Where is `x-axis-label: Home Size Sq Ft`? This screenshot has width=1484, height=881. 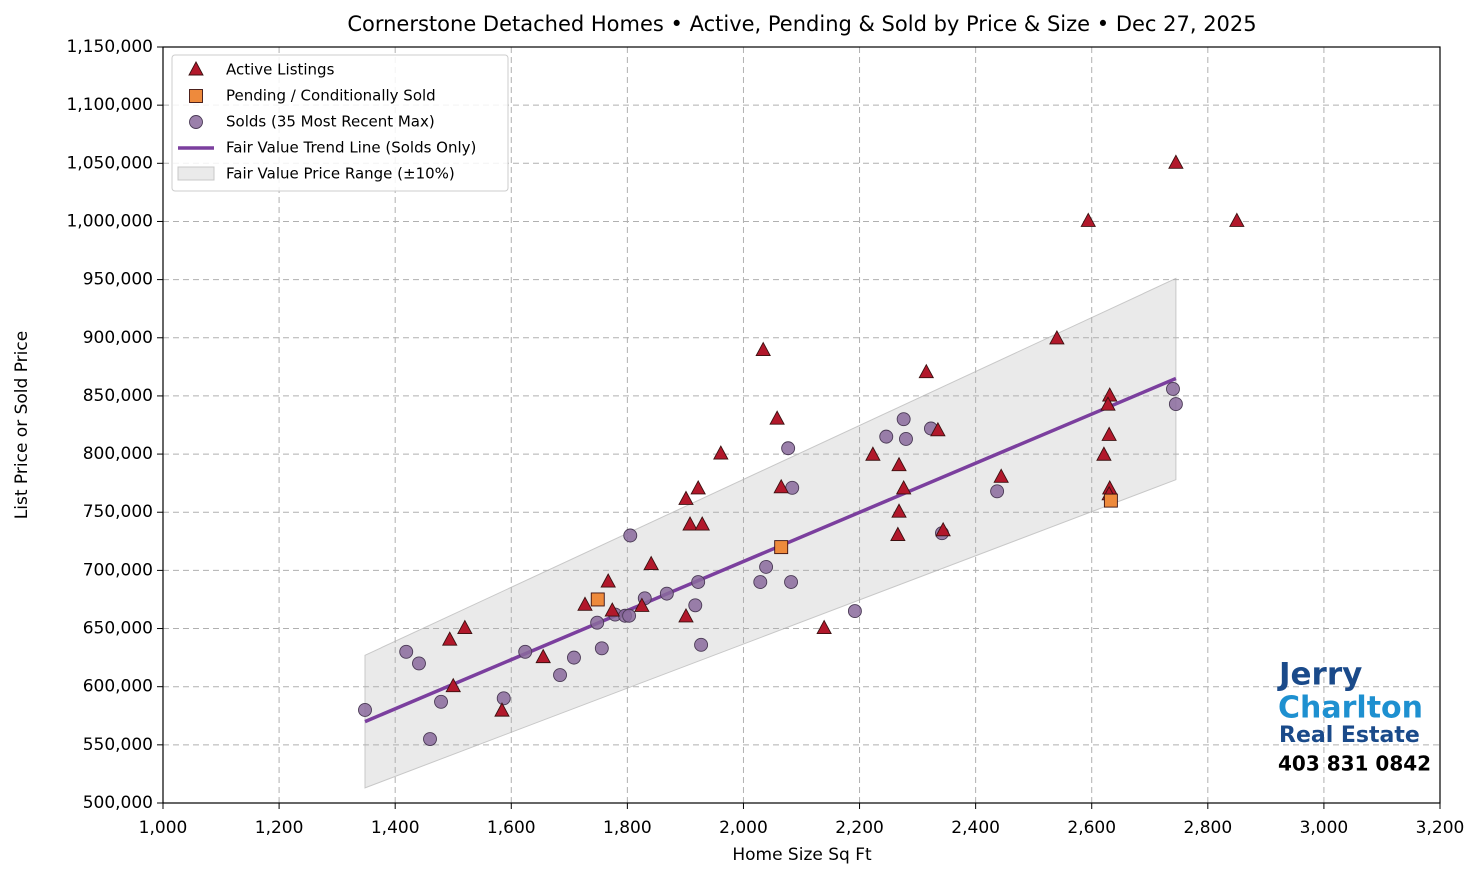
x-axis-label: Home Size Sq Ft is located at coordinates (802, 855).